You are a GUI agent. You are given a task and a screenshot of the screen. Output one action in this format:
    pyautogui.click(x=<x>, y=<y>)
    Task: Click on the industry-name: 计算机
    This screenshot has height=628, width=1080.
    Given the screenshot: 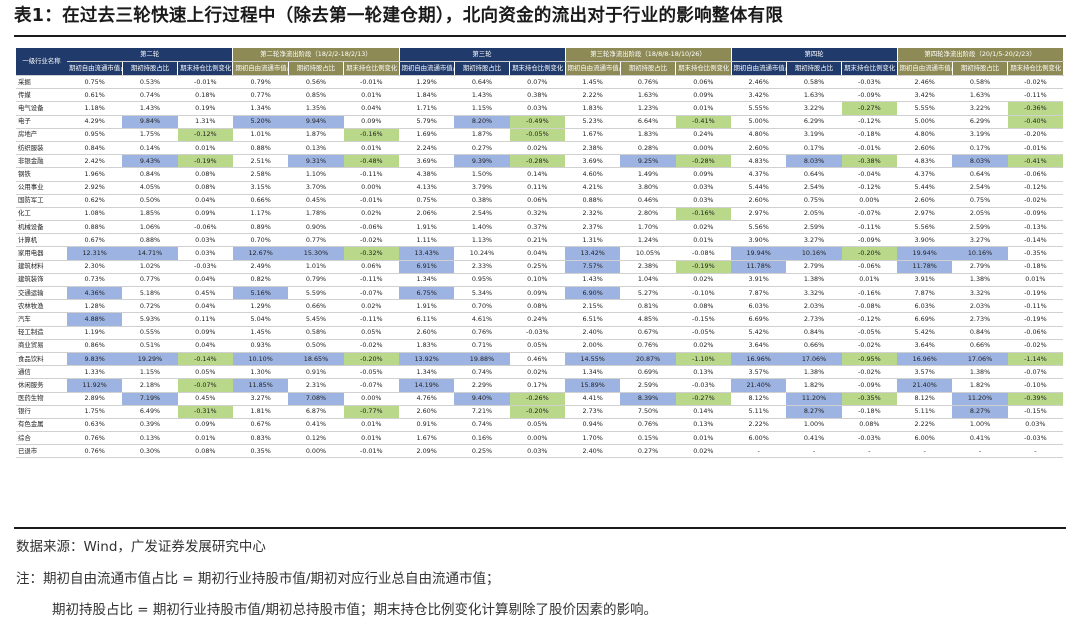 What is the action you would take?
    pyautogui.click(x=41, y=240)
    